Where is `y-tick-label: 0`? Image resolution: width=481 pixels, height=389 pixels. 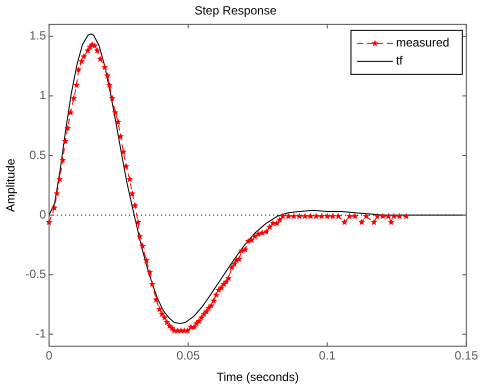
y-tick-label: 0 is located at coordinates (42, 214).